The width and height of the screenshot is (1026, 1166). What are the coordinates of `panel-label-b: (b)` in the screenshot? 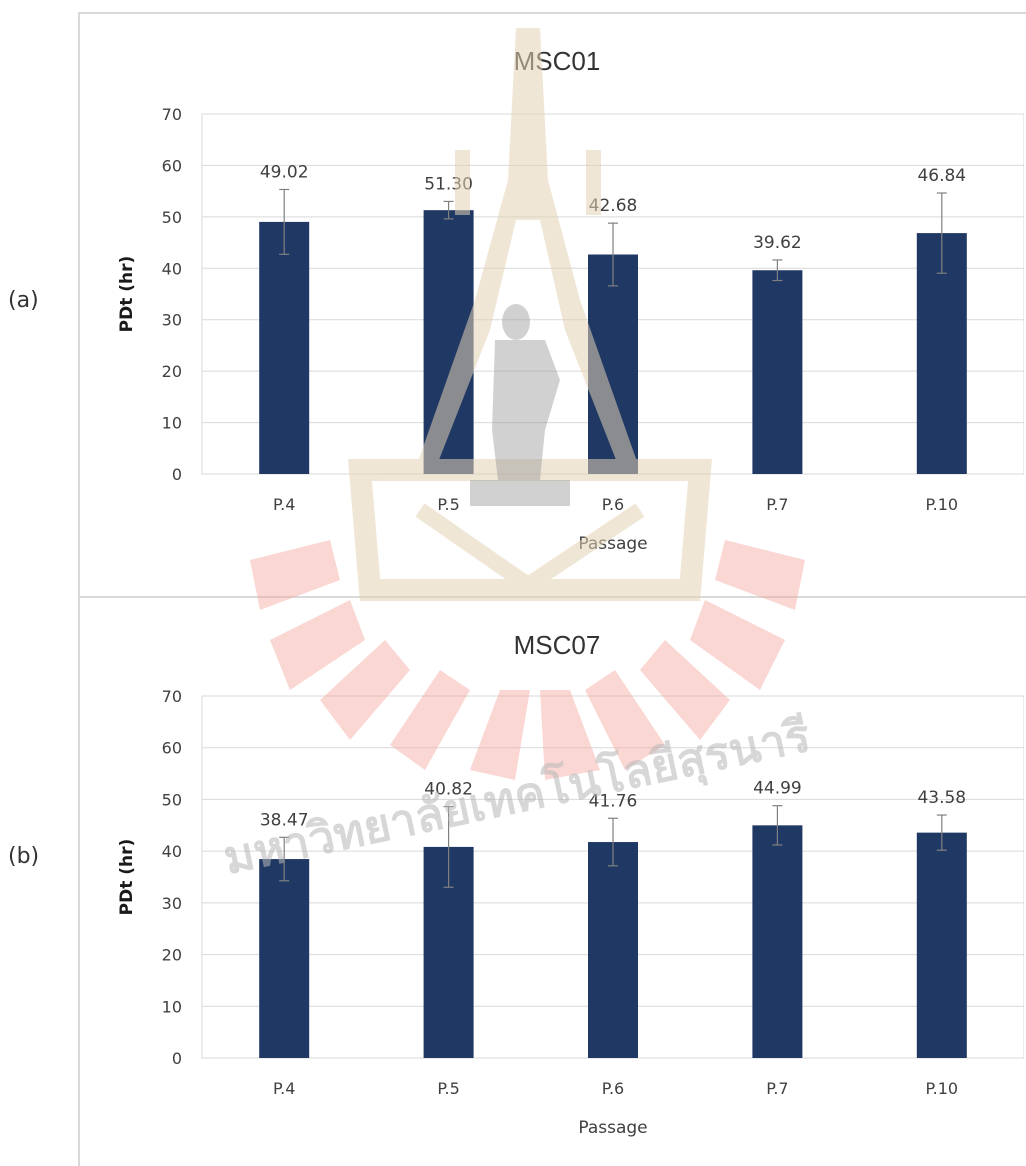 It's located at (24, 856).